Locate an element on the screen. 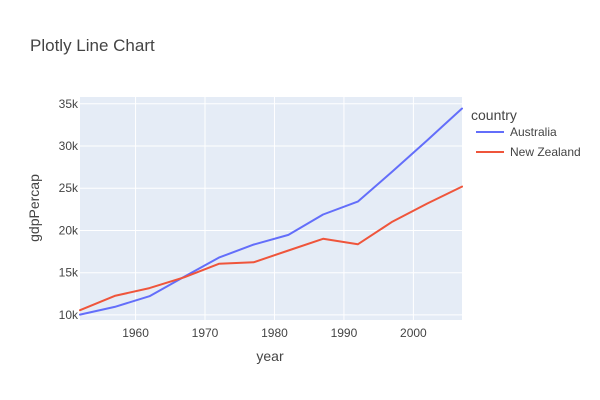 This screenshot has height=400, width=600. legend: country Australia New Zealand is located at coordinates (526, 133).